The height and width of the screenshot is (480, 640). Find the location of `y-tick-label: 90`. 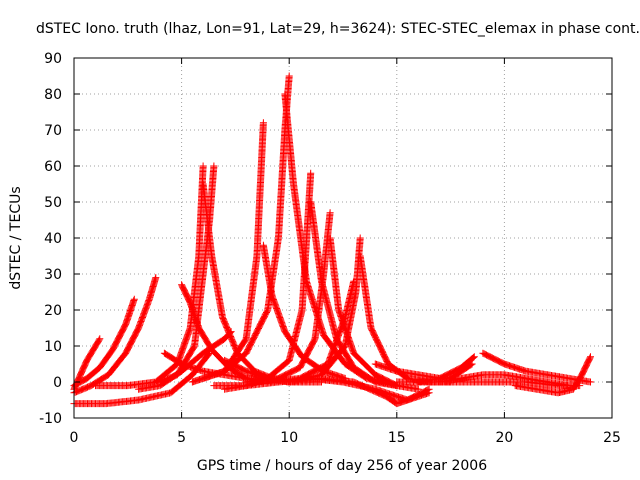

y-tick-label: 90 is located at coordinates (53, 59).